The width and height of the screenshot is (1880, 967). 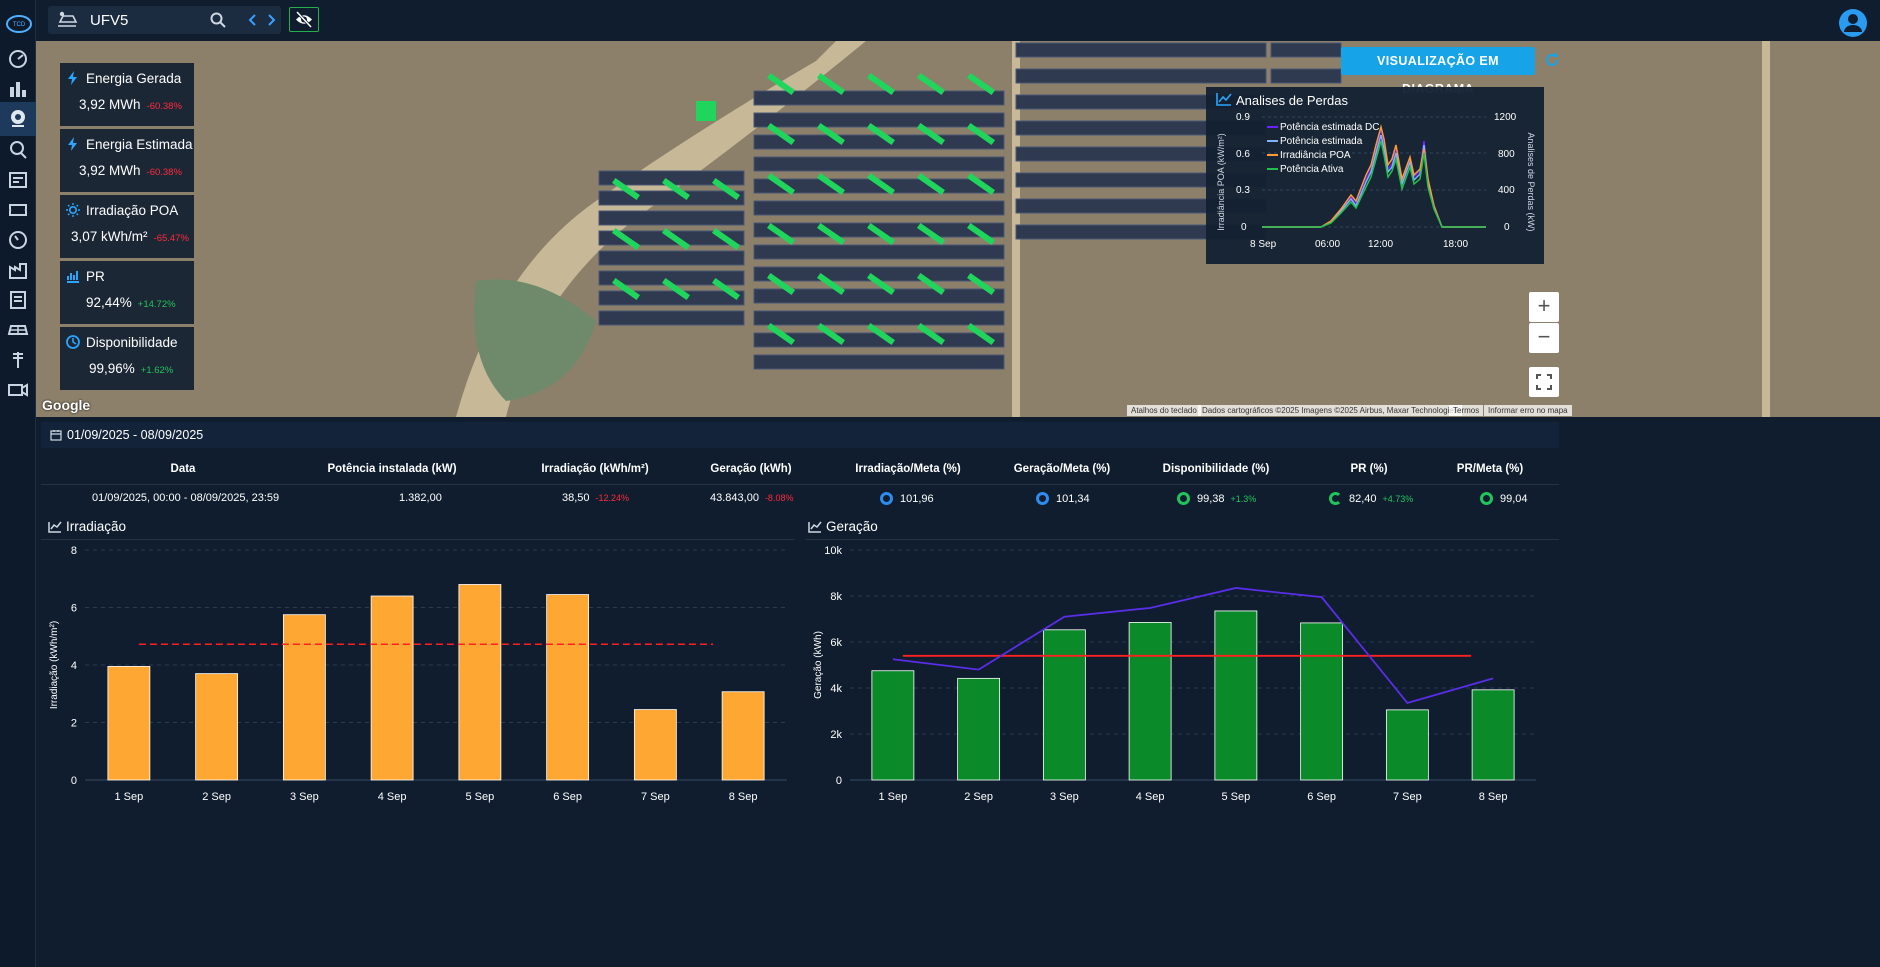 What do you see at coordinates (907, 498) in the screenshot?
I see `cell-irr-meta: 101,96` at bounding box center [907, 498].